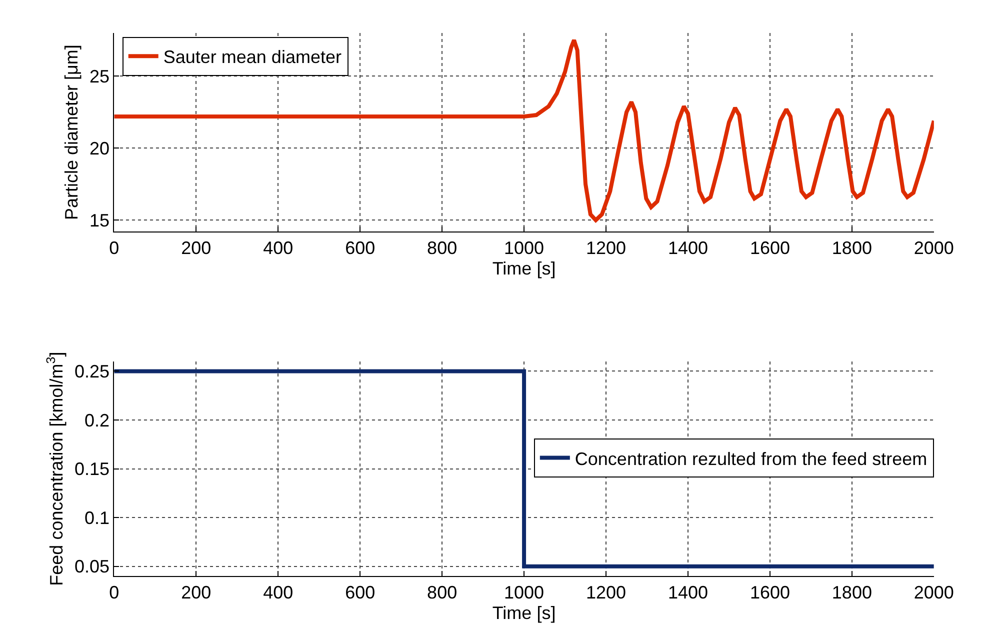 The height and width of the screenshot is (642, 989). What do you see at coordinates (97, 518) in the screenshot?
I see `y-tick-label: 0.1` at bounding box center [97, 518].